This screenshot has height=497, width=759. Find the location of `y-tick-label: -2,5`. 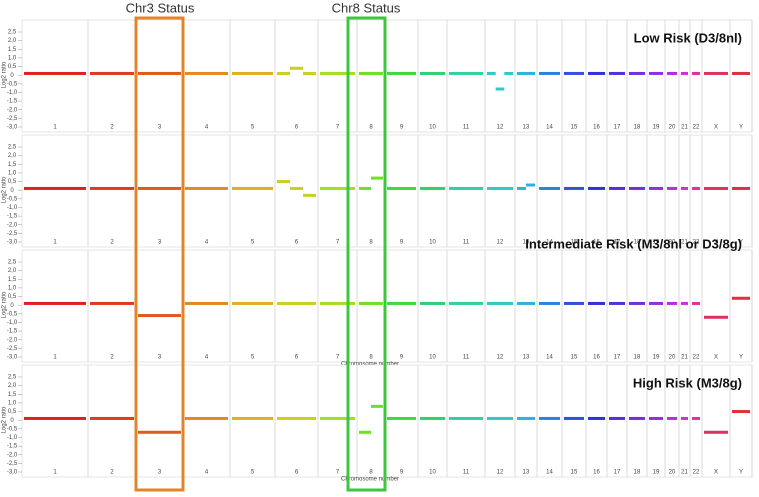

y-tick-label: -2,5 is located at coordinates (12, 464).